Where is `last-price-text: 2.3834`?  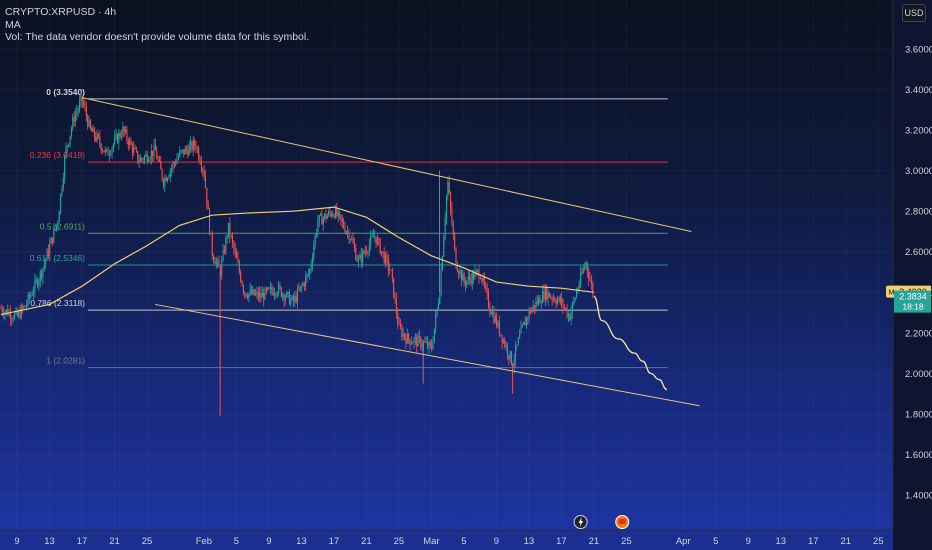
last-price-text: 2.3834 is located at coordinates (913, 297).